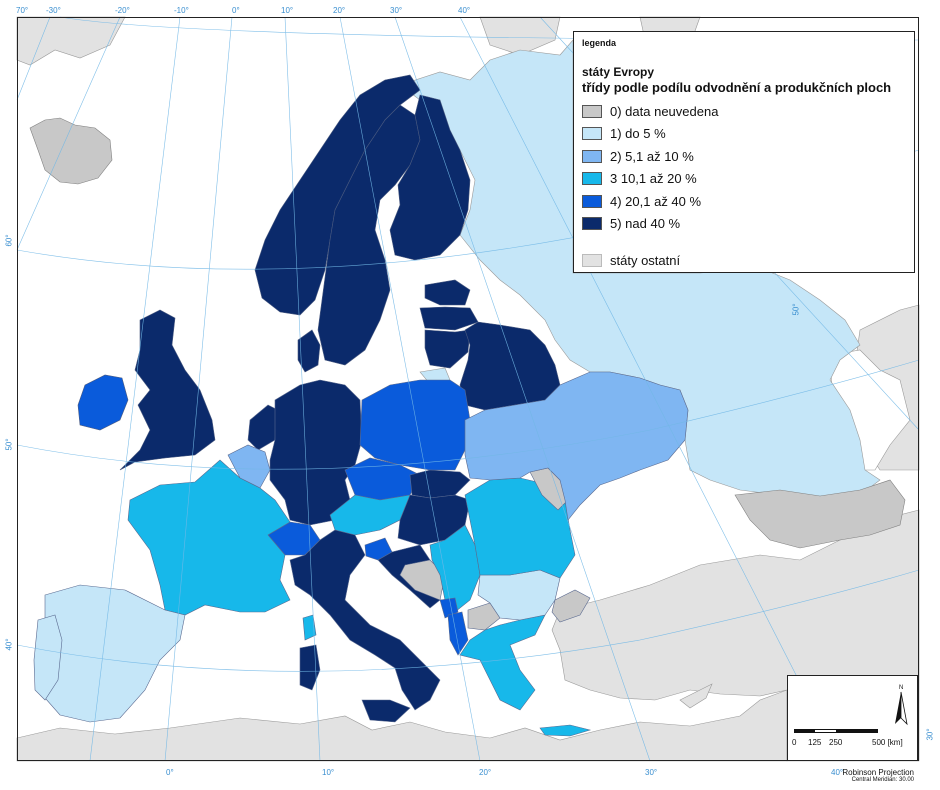  What do you see at coordinates (103, 402) in the screenshot?
I see `ireland` at bounding box center [103, 402].